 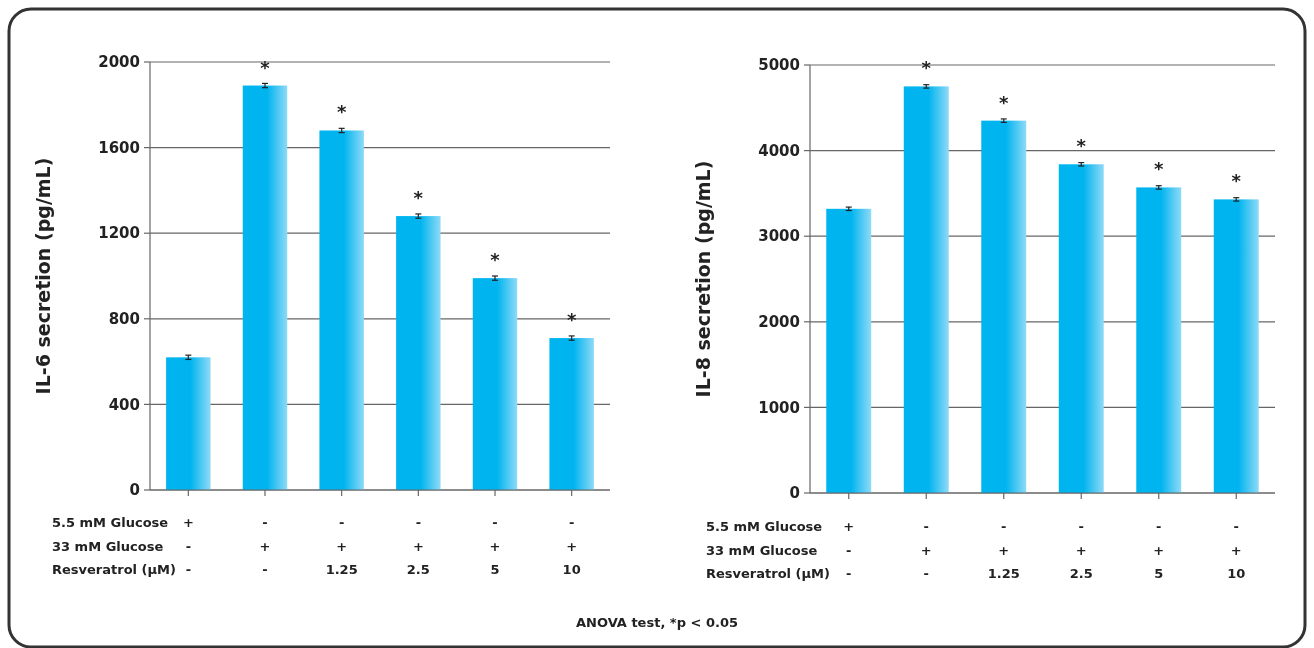 What do you see at coordinates (119, 147) in the screenshot?
I see `y-tick-label: 1600` at bounding box center [119, 147].